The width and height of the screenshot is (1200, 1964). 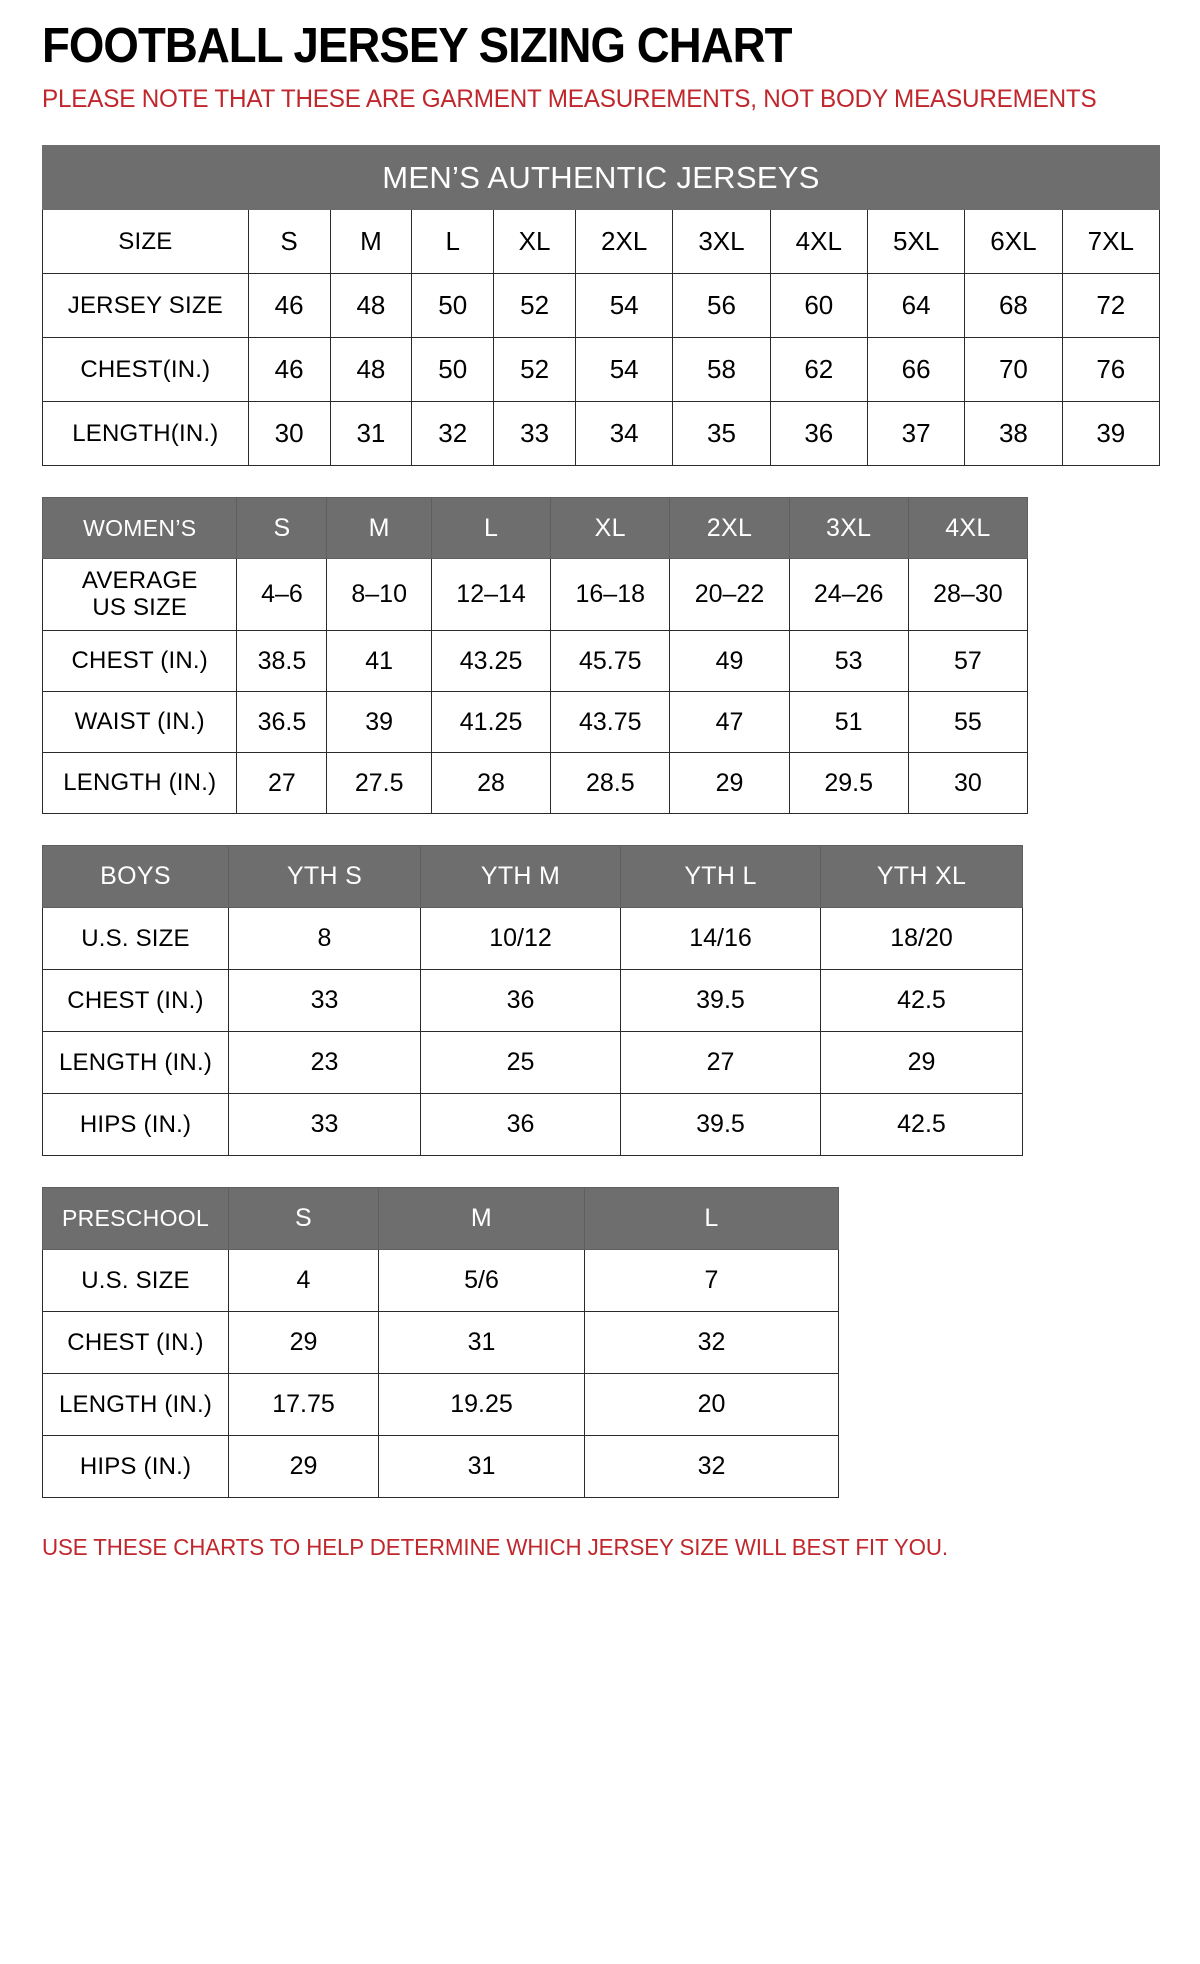 I want to click on table-row: CHEST(IN.) 46 48 50 52 54 58 62 66 70 76, so click(x=601, y=370).